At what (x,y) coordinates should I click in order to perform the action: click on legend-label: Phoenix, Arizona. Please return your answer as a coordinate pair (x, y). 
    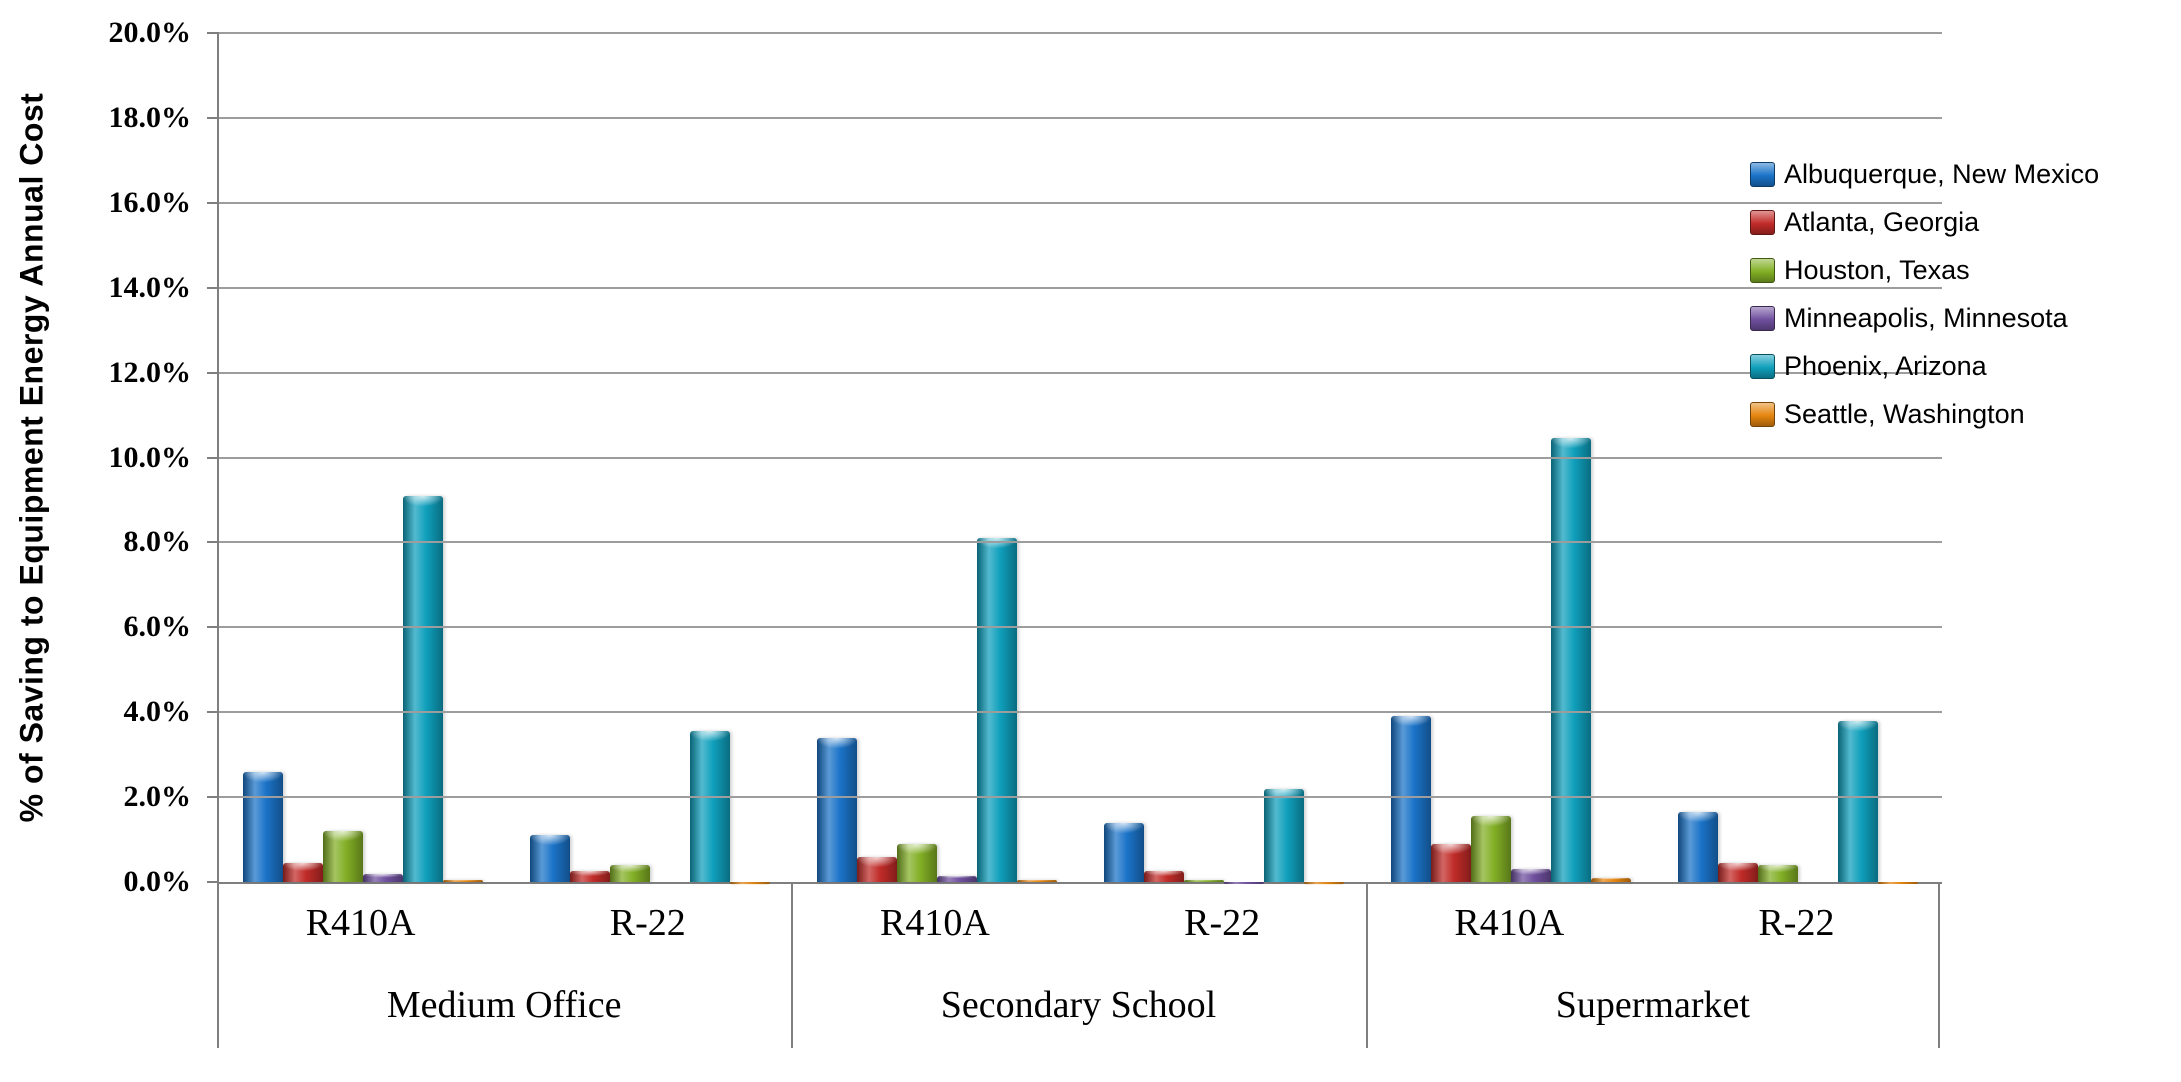
    Looking at the image, I should click on (1885, 365).